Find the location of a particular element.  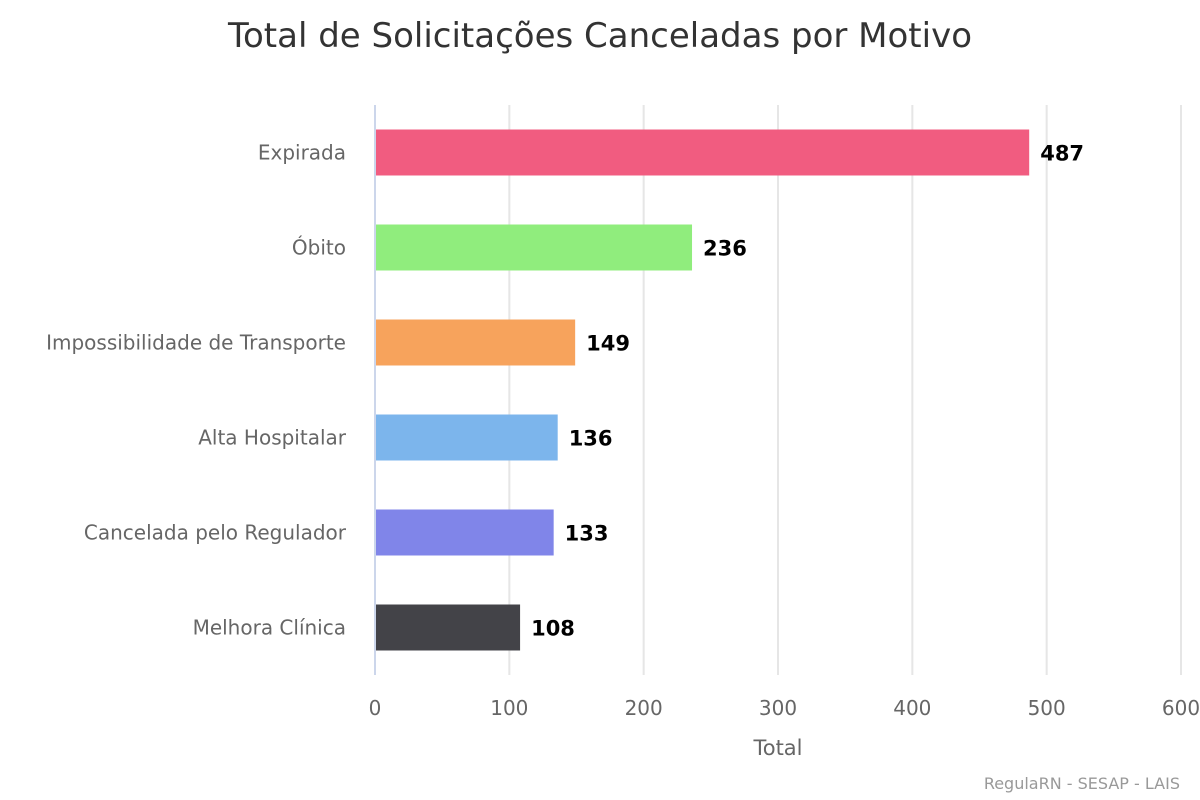

data-label: 236 is located at coordinates (725, 249).